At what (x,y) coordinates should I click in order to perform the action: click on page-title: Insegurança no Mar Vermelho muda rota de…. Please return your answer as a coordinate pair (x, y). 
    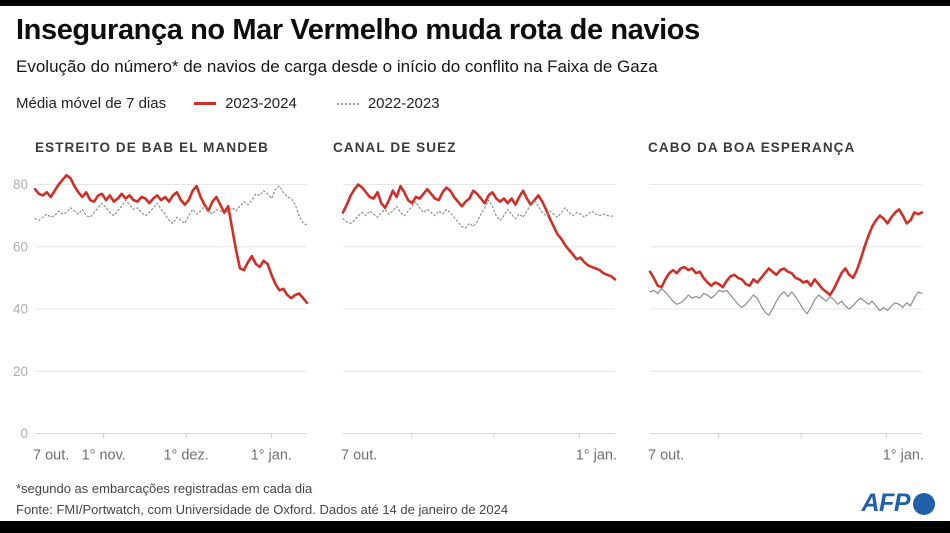
    Looking at the image, I should click on (358, 30).